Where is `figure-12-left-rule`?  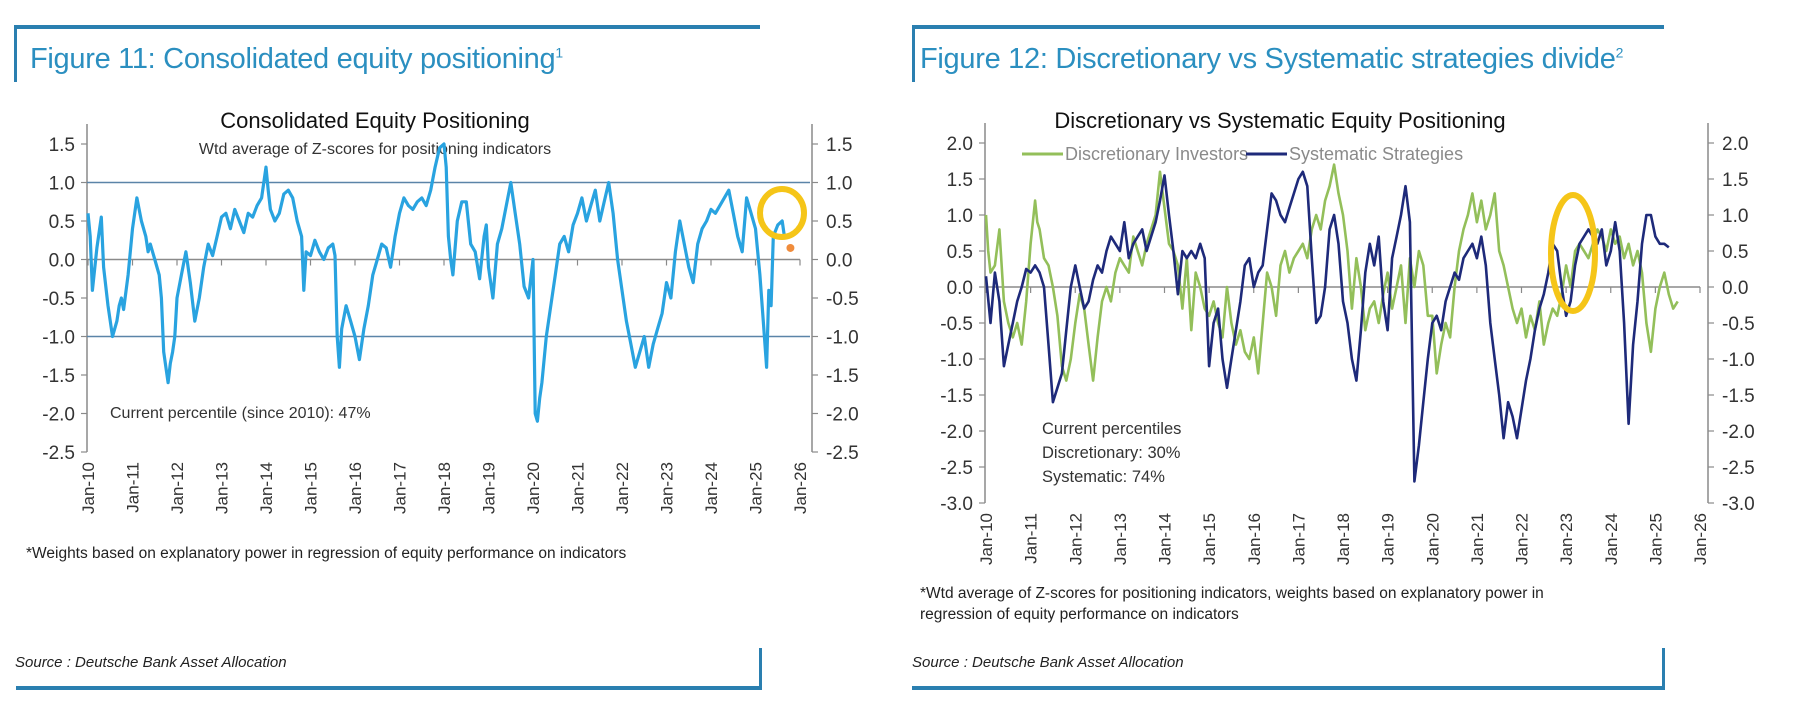
figure-12-left-rule is located at coordinates (913, 53).